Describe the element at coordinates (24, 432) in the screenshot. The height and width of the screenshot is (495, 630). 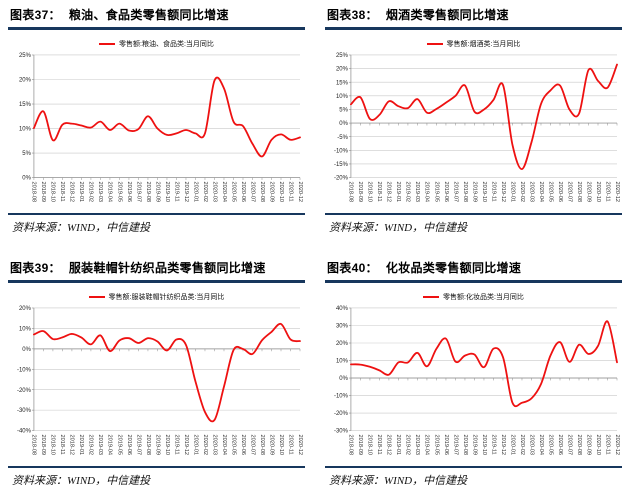
I see `y-tick-label: -40%` at that location.